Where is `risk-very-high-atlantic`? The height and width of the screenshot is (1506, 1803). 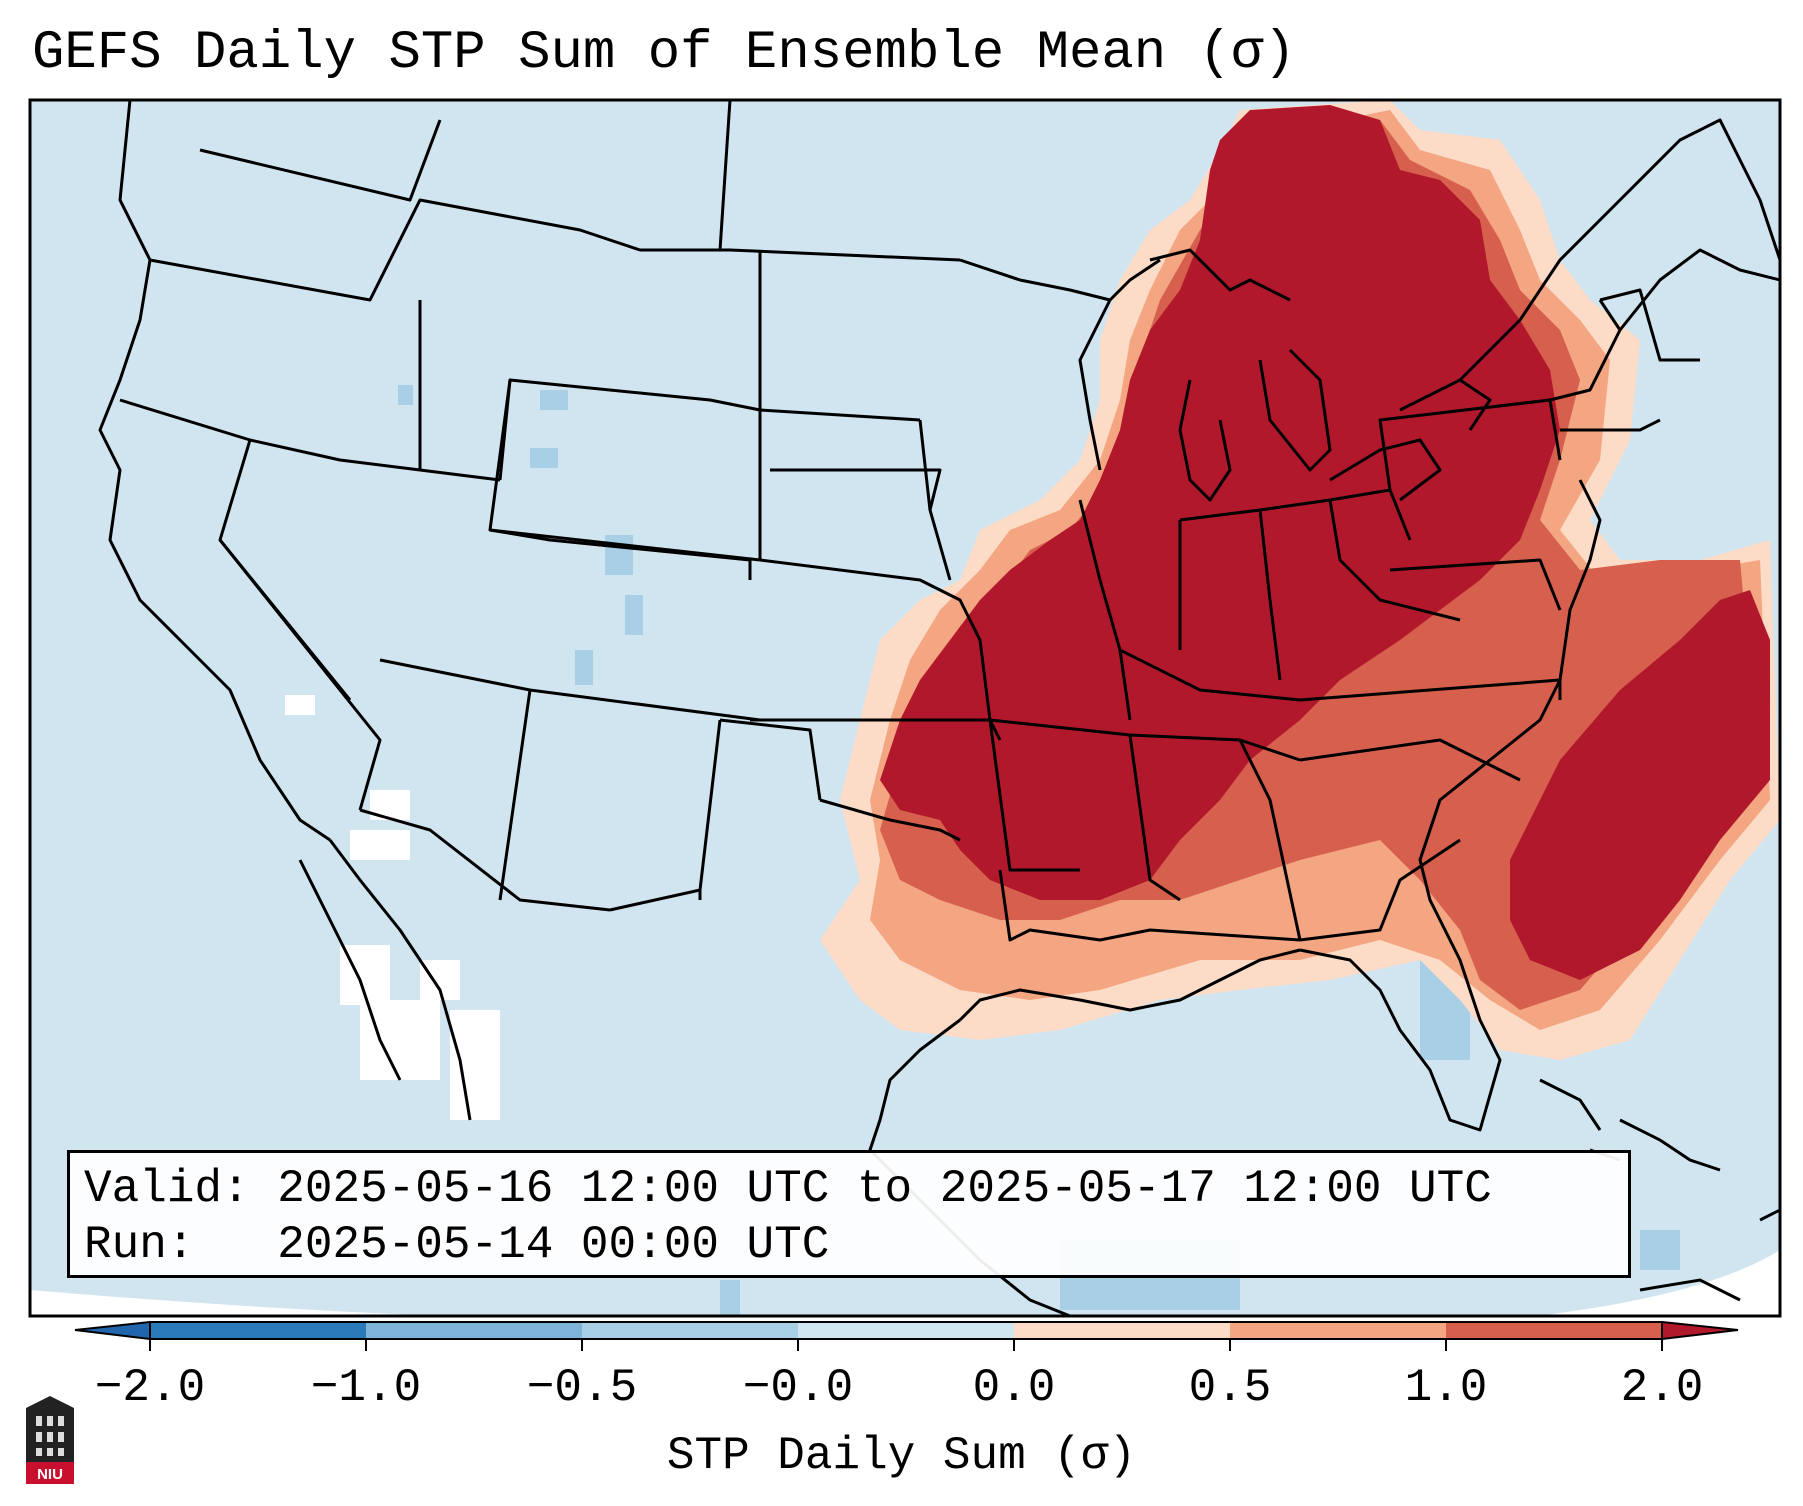
risk-very-high-atlantic is located at coordinates (1640, 785).